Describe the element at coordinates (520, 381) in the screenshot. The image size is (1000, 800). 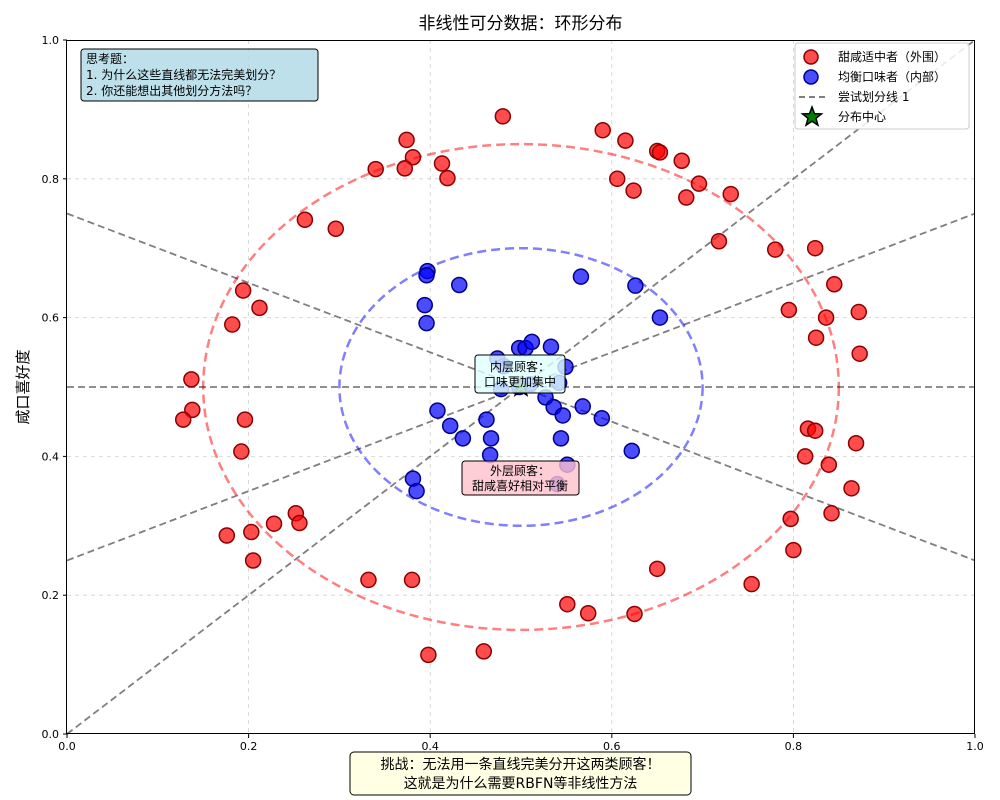
I see `inner-annotation-line-2: 口味更加集中` at that location.